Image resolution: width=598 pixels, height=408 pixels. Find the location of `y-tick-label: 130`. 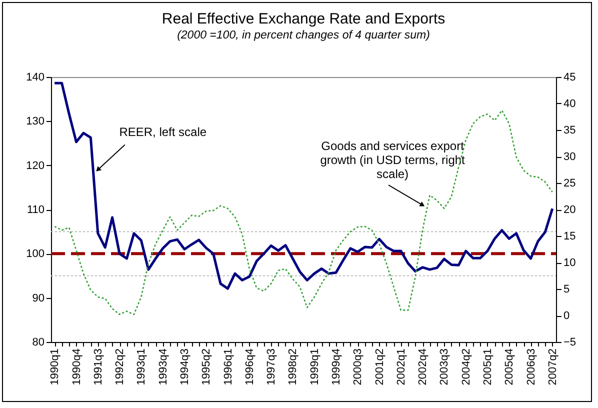

y-tick-label: 130 is located at coordinates (35, 122).